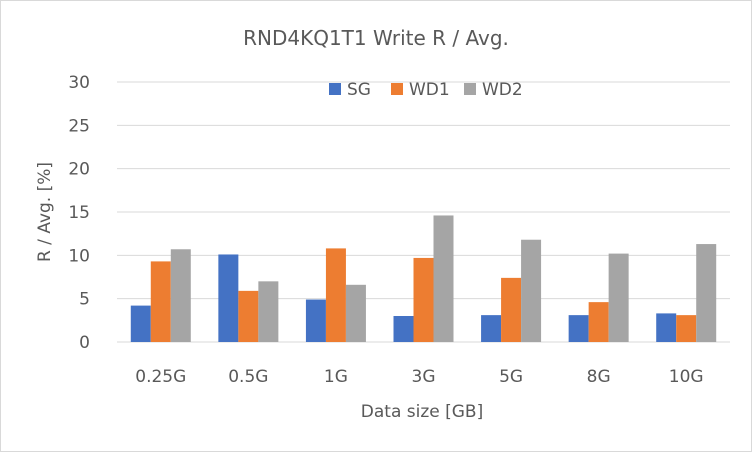  I want to click on bar-wd2-8G, so click(618, 297).